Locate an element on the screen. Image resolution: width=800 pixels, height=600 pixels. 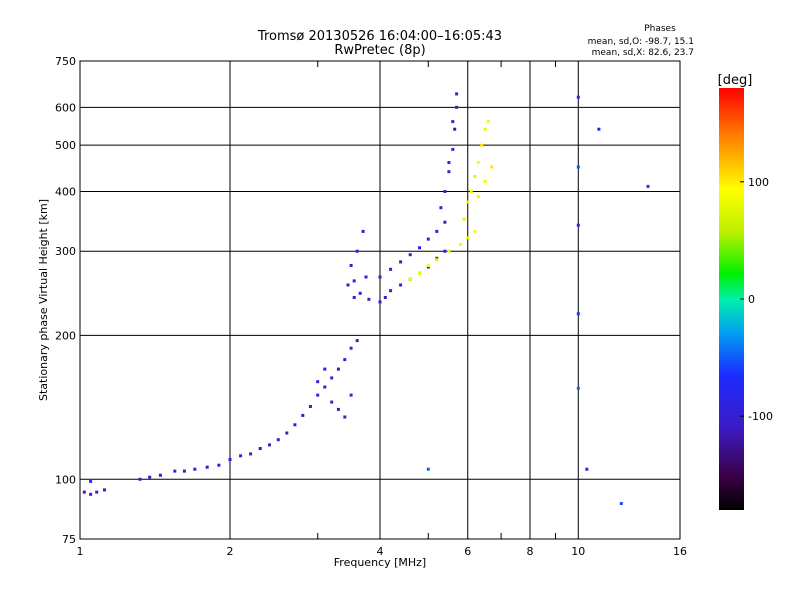
y-tick-label: 600 is located at coordinates (65, 107).